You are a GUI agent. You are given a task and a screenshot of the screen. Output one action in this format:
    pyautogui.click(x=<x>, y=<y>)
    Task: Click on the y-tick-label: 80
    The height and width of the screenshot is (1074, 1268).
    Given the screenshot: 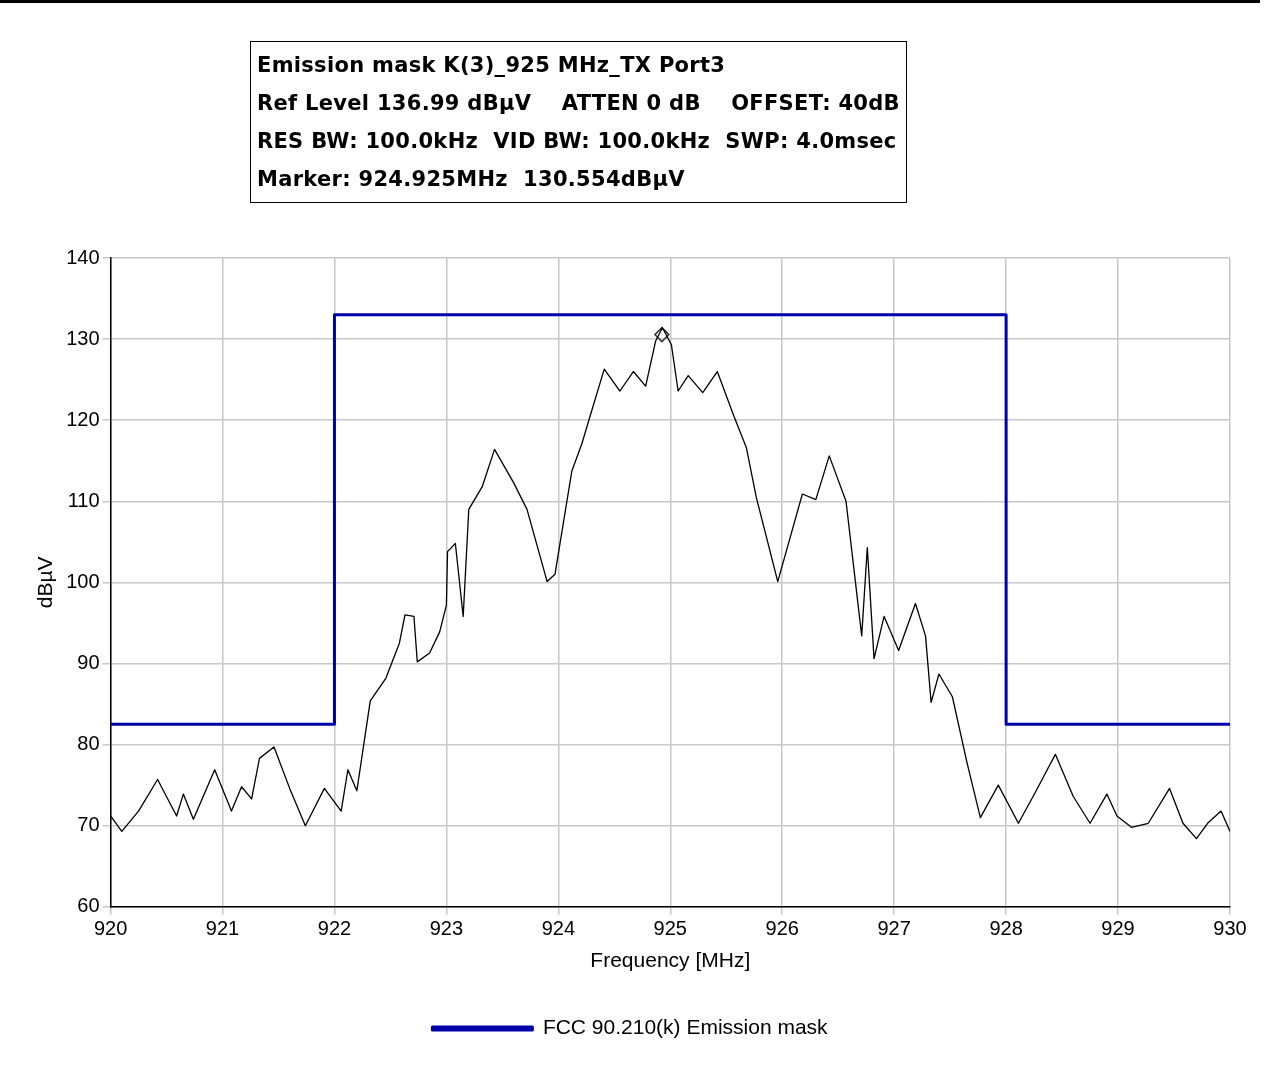 What is the action you would take?
    pyautogui.click(x=88, y=743)
    